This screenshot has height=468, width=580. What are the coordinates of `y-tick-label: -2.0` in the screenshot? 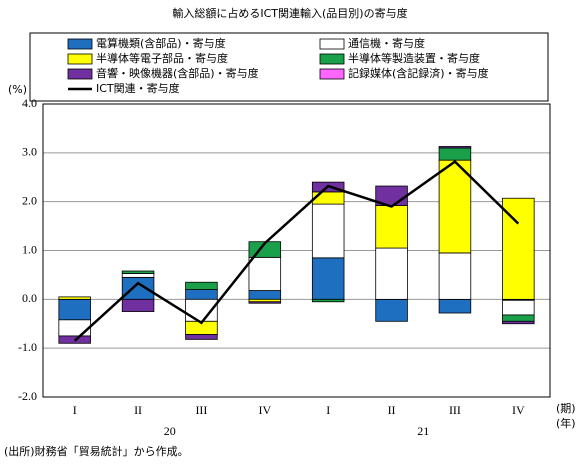 It's located at (27, 396).